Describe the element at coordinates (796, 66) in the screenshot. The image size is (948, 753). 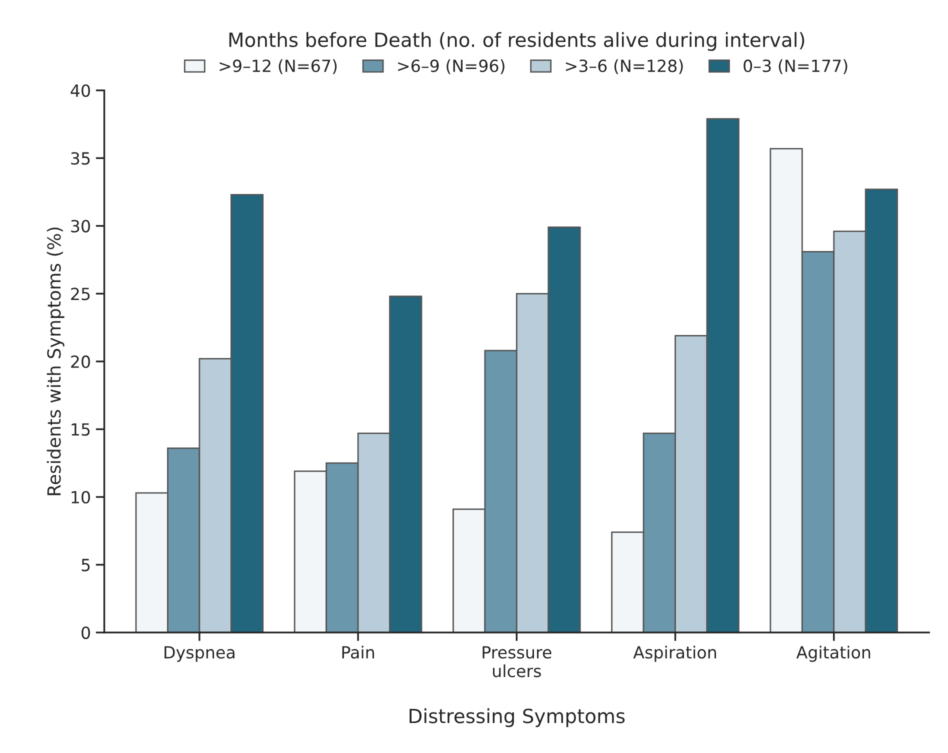
I see `legend-label: 0–3 (N=177)` at that location.